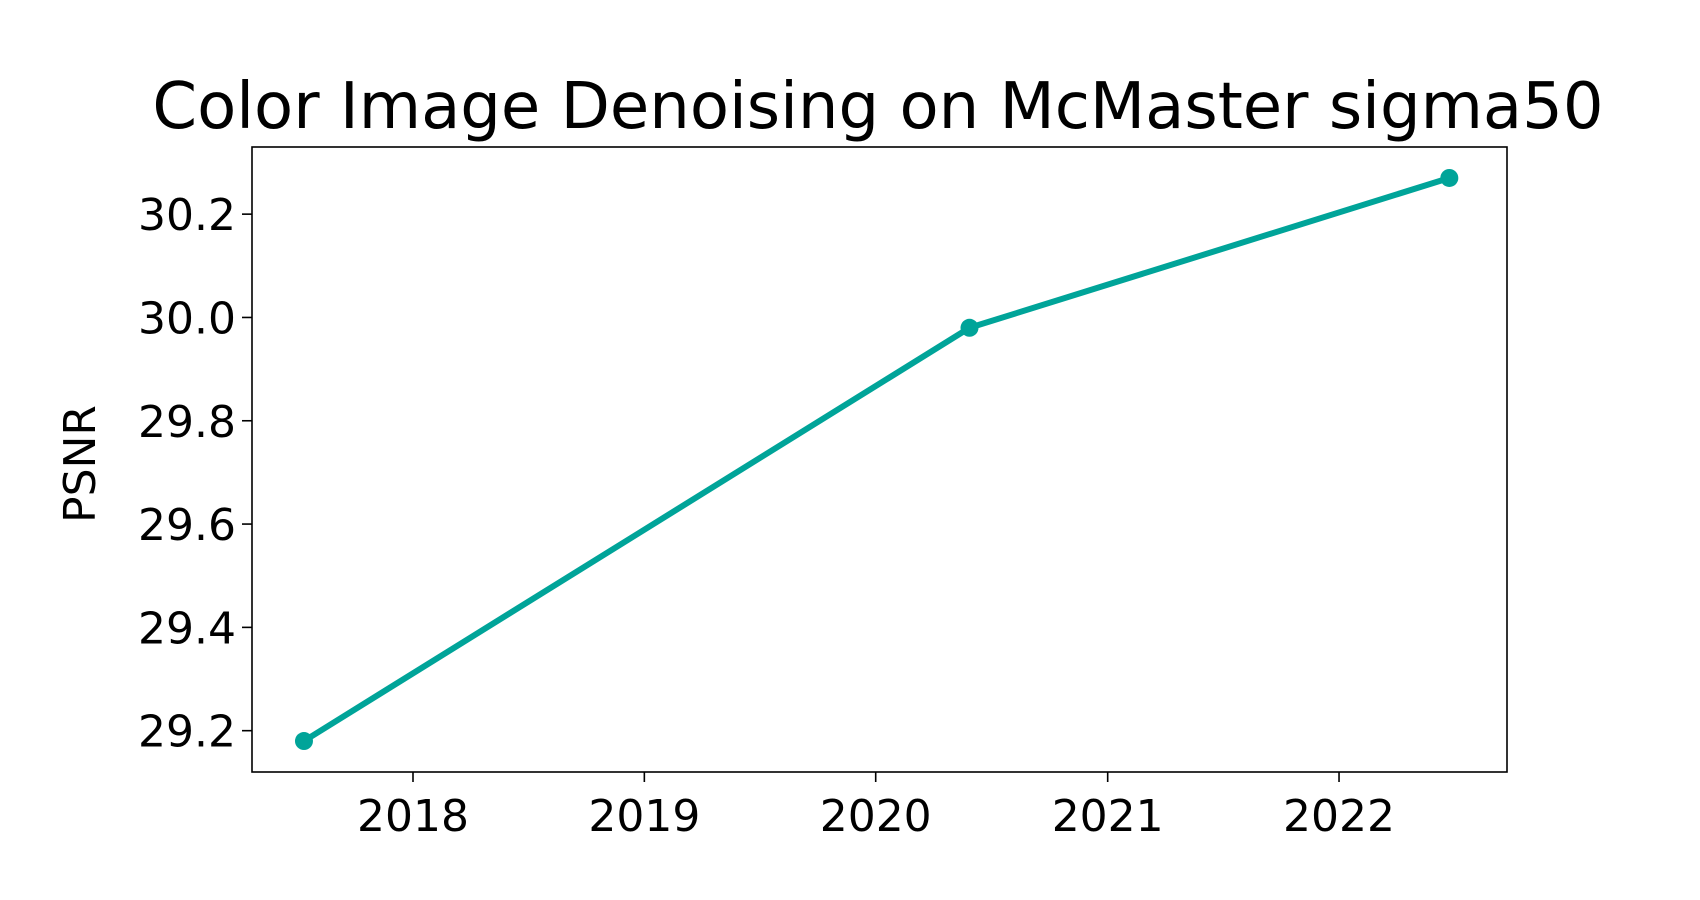 Image resolution: width=1700 pixels, height=900 pixels. I want to click on y-tick-label: 29.8, so click(187, 422).